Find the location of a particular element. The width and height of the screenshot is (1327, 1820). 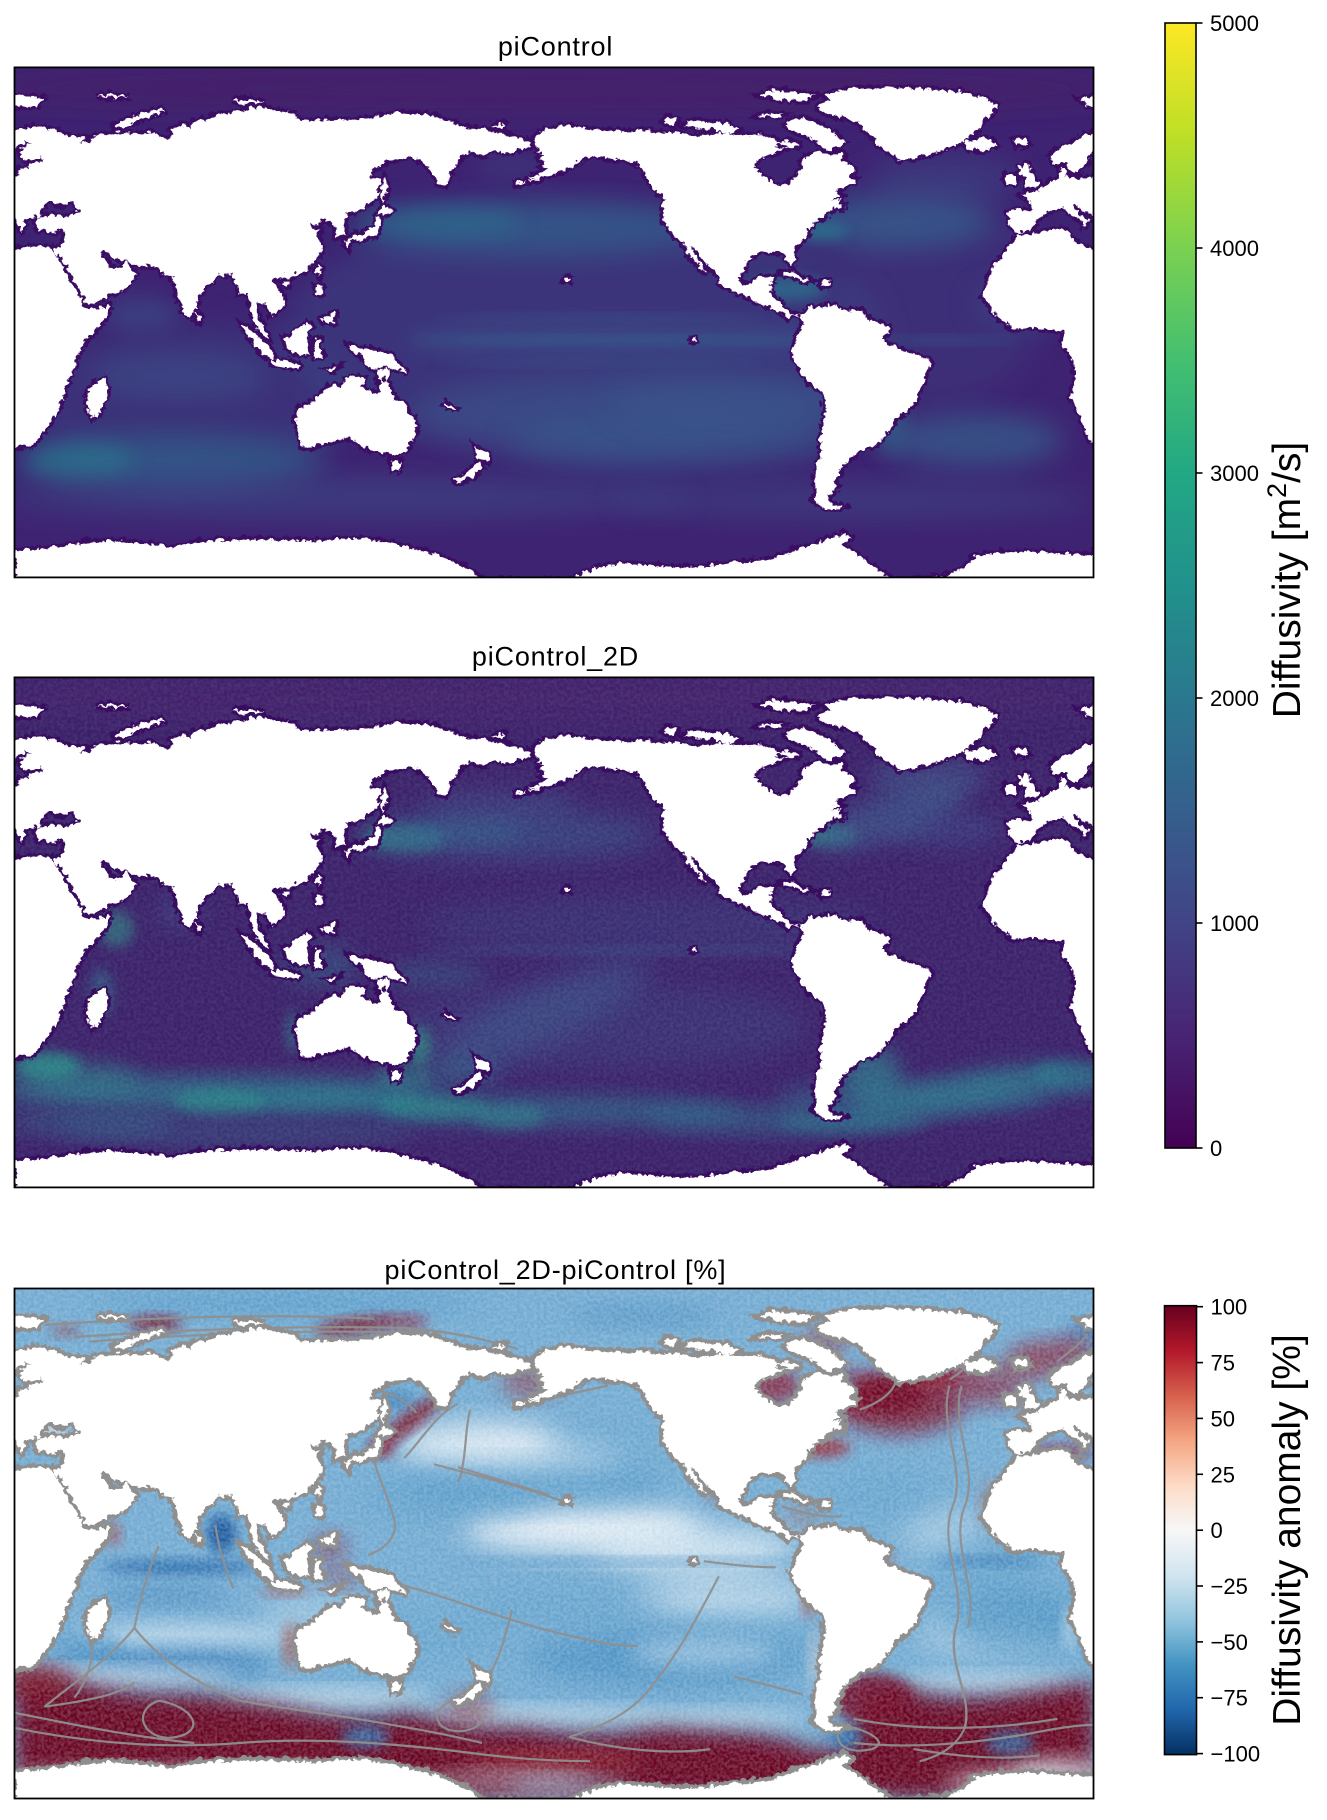

svg-text: −100 is located at coordinates (1236, 1754).